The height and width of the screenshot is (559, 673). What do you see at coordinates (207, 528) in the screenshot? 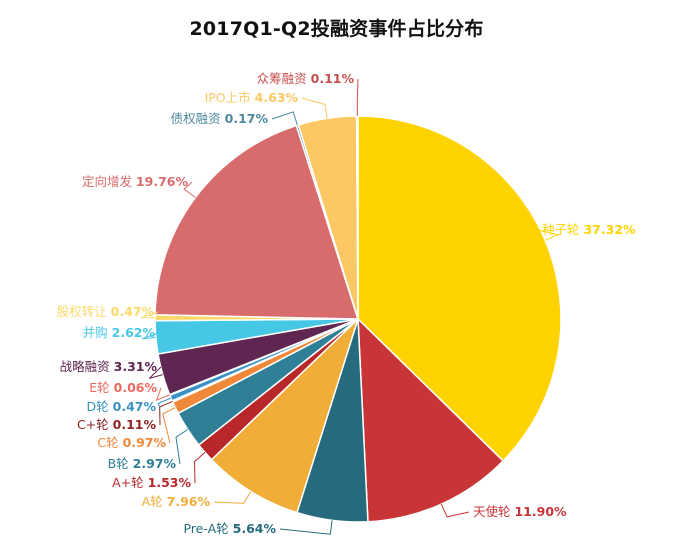
I see `data-label-name: Pre-A轮` at bounding box center [207, 528].